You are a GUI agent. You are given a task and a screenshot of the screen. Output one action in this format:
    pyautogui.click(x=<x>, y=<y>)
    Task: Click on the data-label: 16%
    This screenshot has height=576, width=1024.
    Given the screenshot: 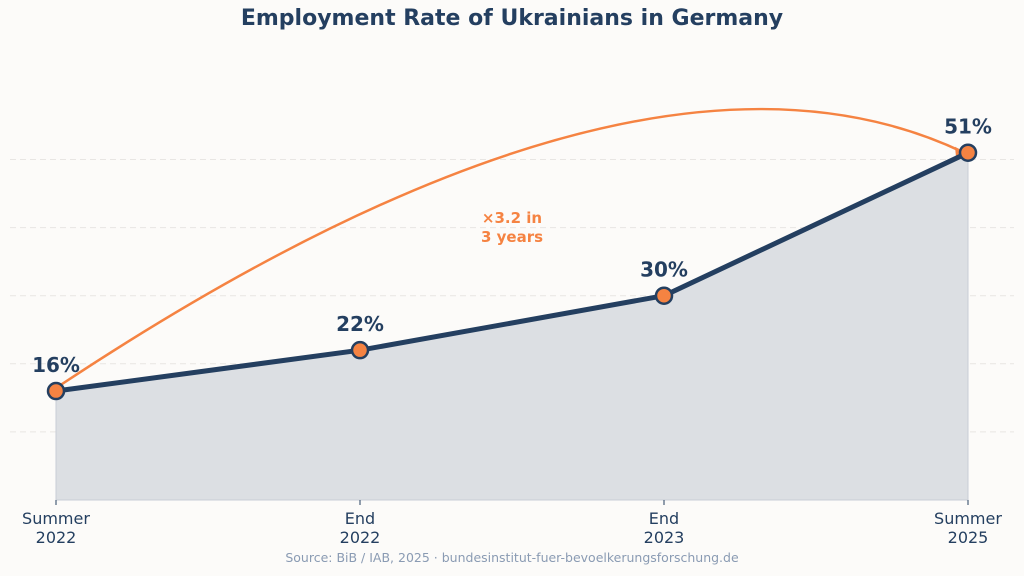 What is the action you would take?
    pyautogui.click(x=56, y=365)
    